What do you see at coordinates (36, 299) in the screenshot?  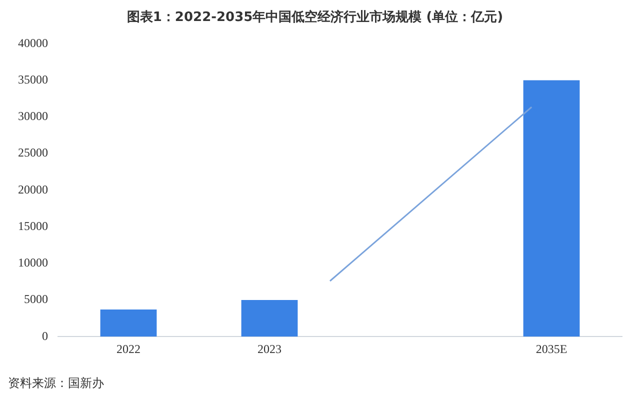 I see `y-tick-label: 5000` at bounding box center [36, 299].